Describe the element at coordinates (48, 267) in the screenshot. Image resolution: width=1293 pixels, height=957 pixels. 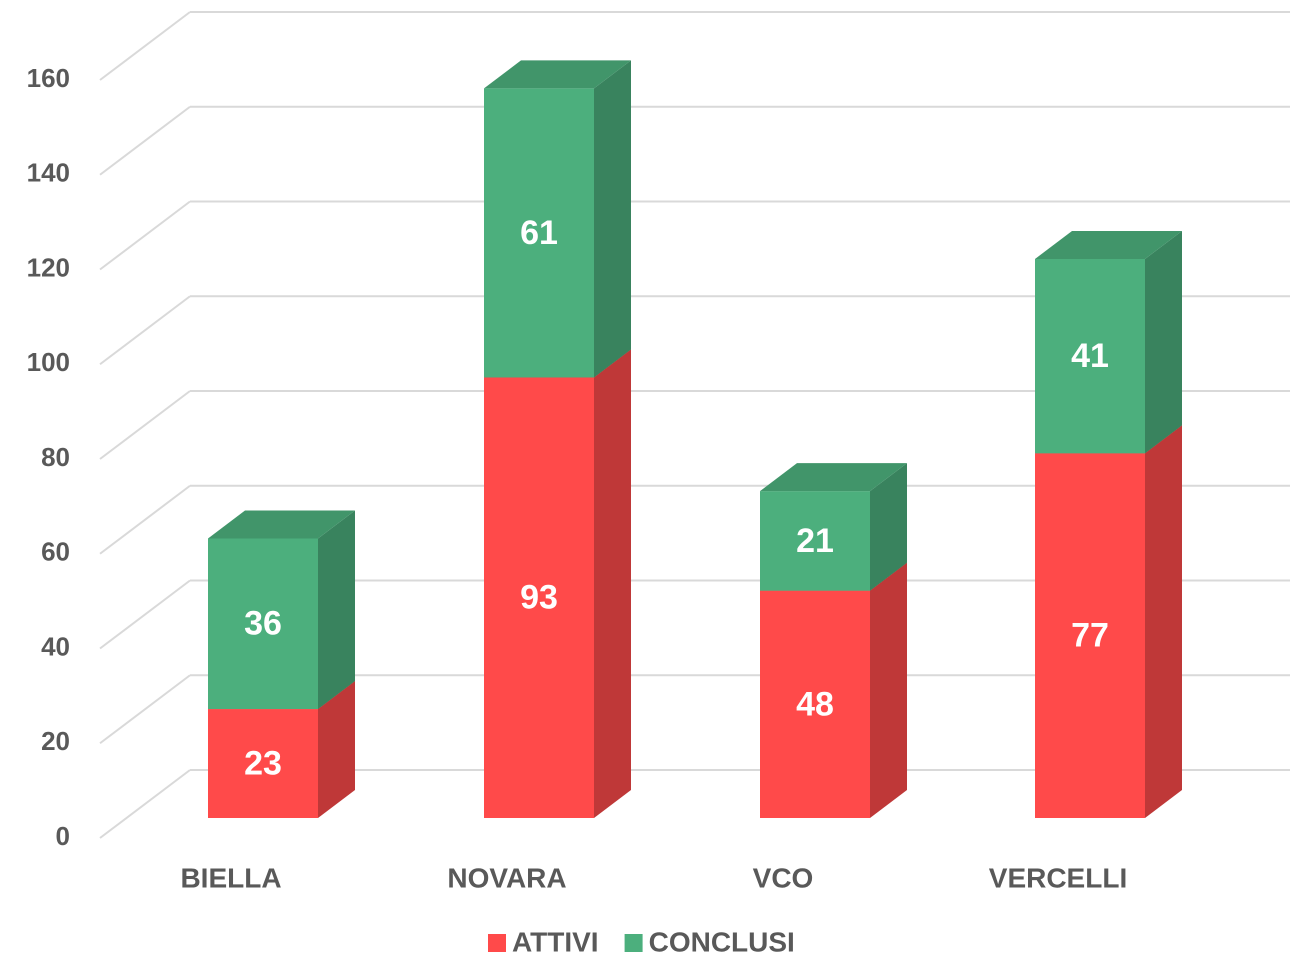
I see `y-tick-label: 120` at that location.